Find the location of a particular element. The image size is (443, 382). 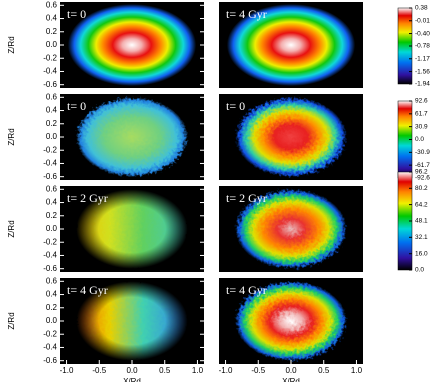

colorbar-tick-label: 80.2 is located at coordinates (421, 188).